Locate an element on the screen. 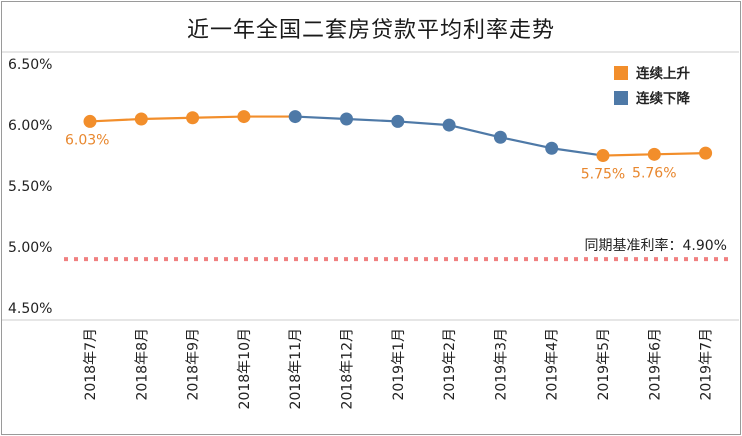 The height and width of the screenshot is (436, 742). y-tick-label: 5.00% is located at coordinates (30, 248).